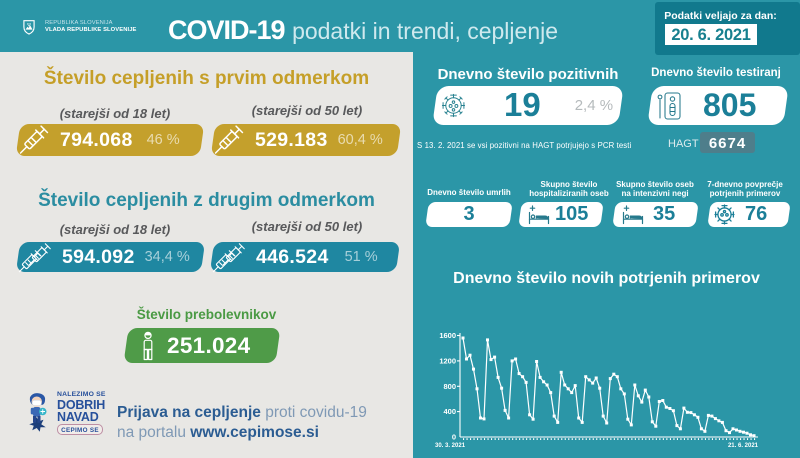 This screenshot has width=800, height=458. What do you see at coordinates (447, 335) in the screenshot?
I see `svg-text: 1600` at bounding box center [447, 335].